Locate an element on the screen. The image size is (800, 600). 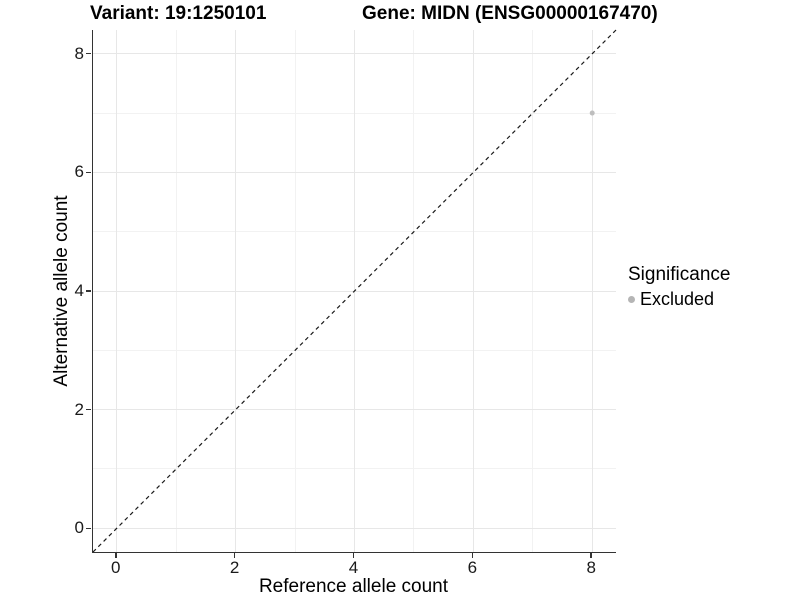
x-axis-ticks is located at coordinates (353, 556).